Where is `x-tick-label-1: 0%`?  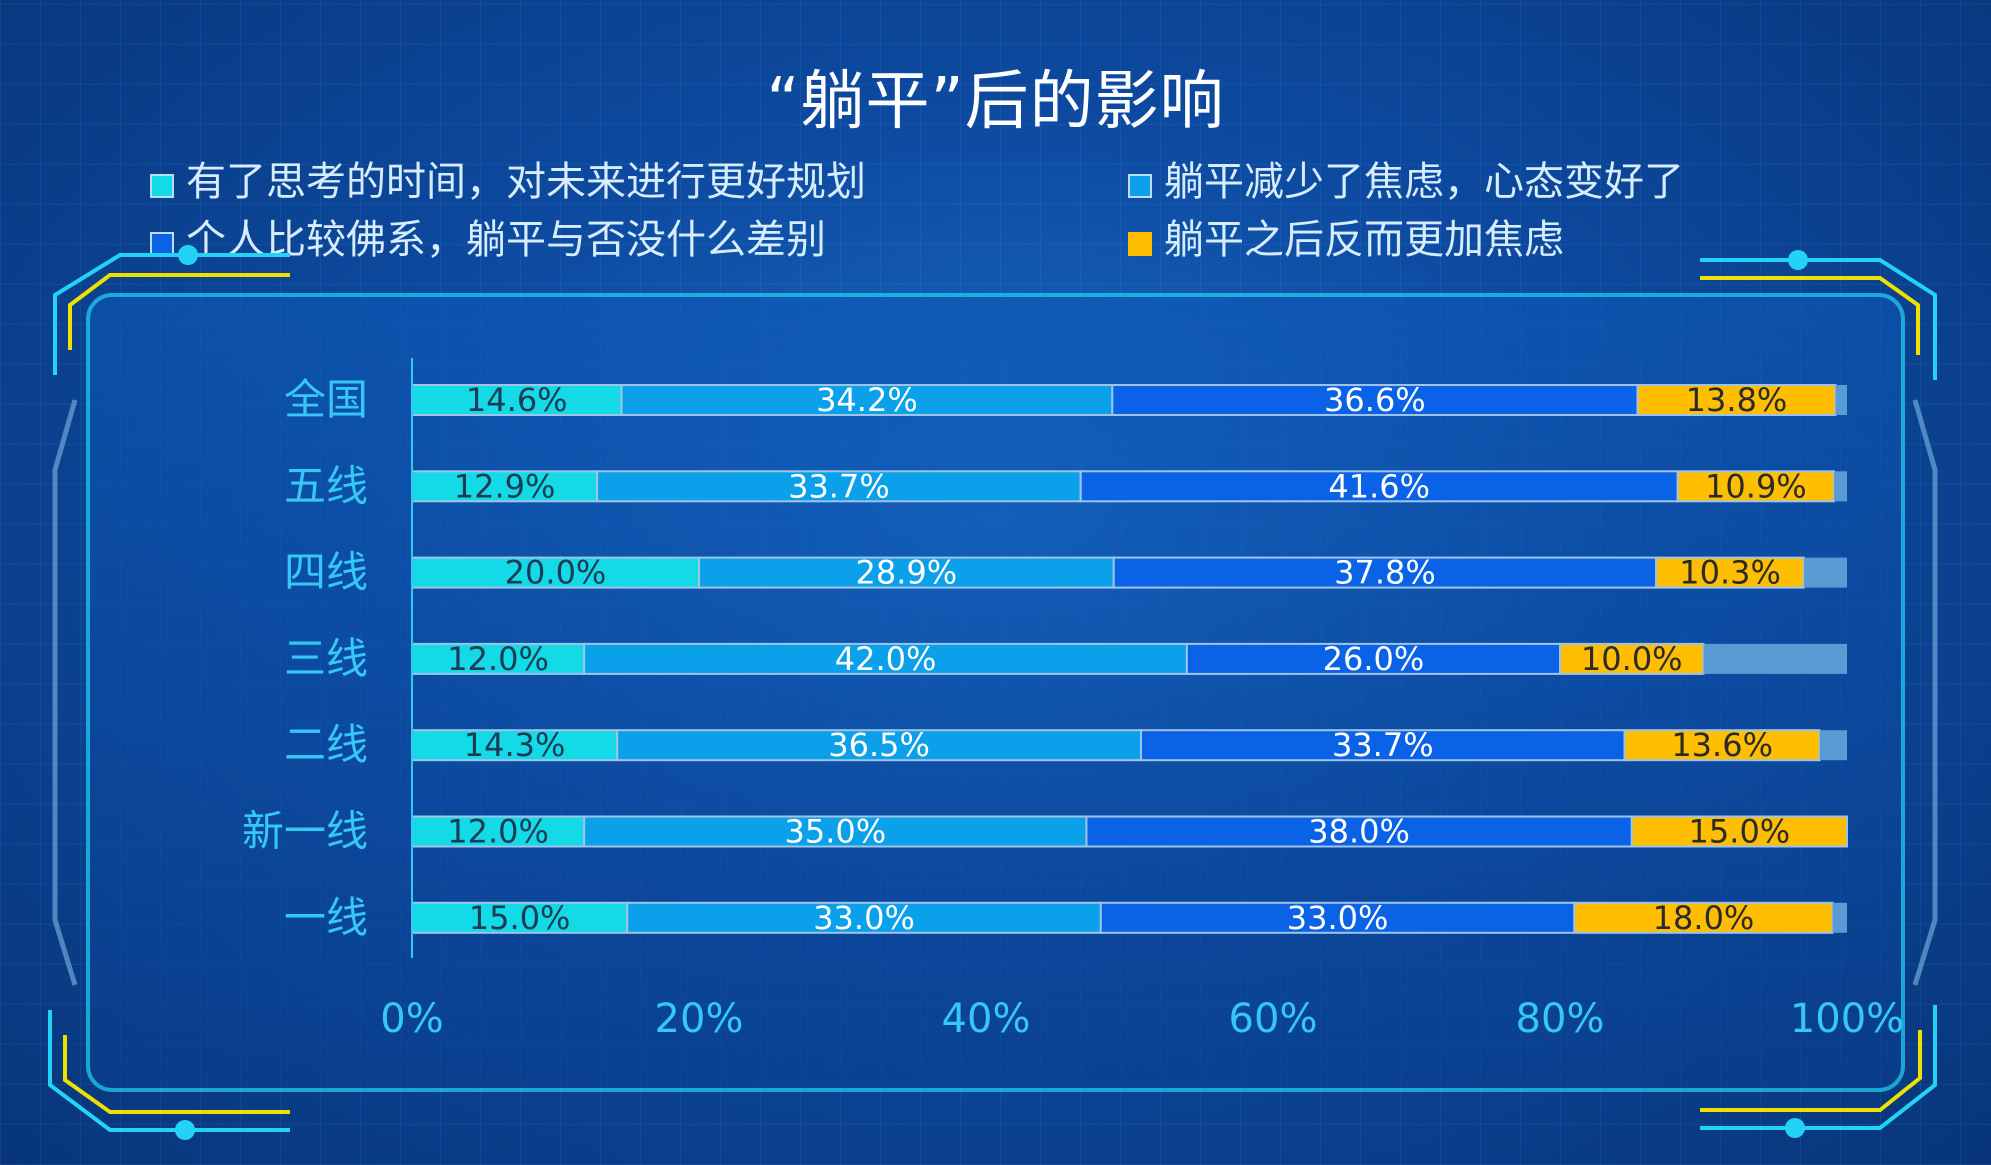
x-tick-label-1: 0% is located at coordinates (411, 1019).